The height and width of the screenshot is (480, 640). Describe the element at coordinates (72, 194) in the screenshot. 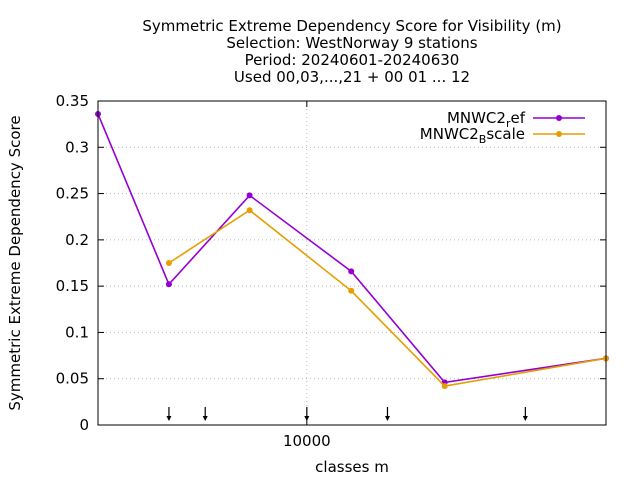

I see `y-tick-label: 0.25` at that location.